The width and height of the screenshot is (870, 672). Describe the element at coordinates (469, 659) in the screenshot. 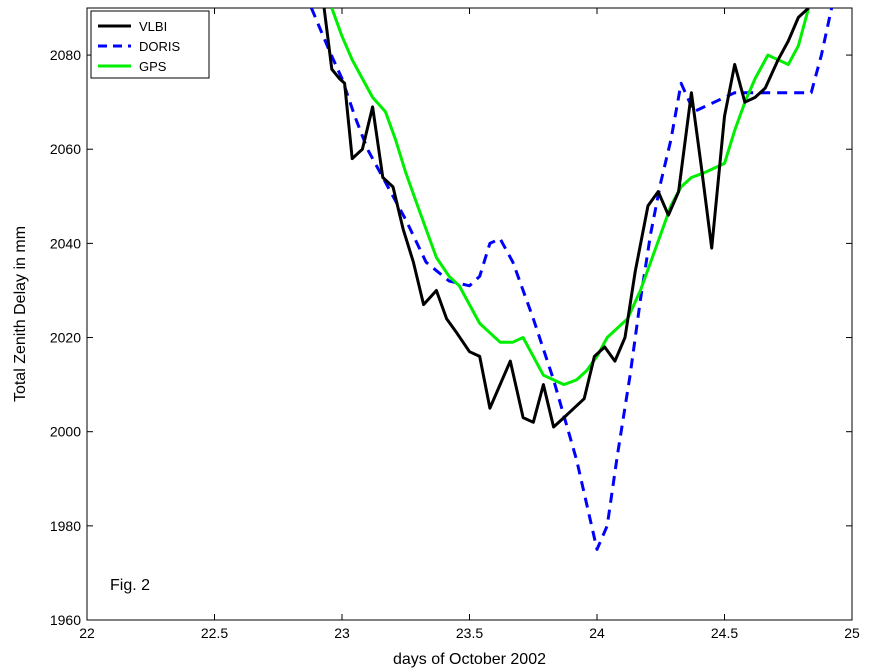

I see `x-axis-title: days of October 2002` at that location.